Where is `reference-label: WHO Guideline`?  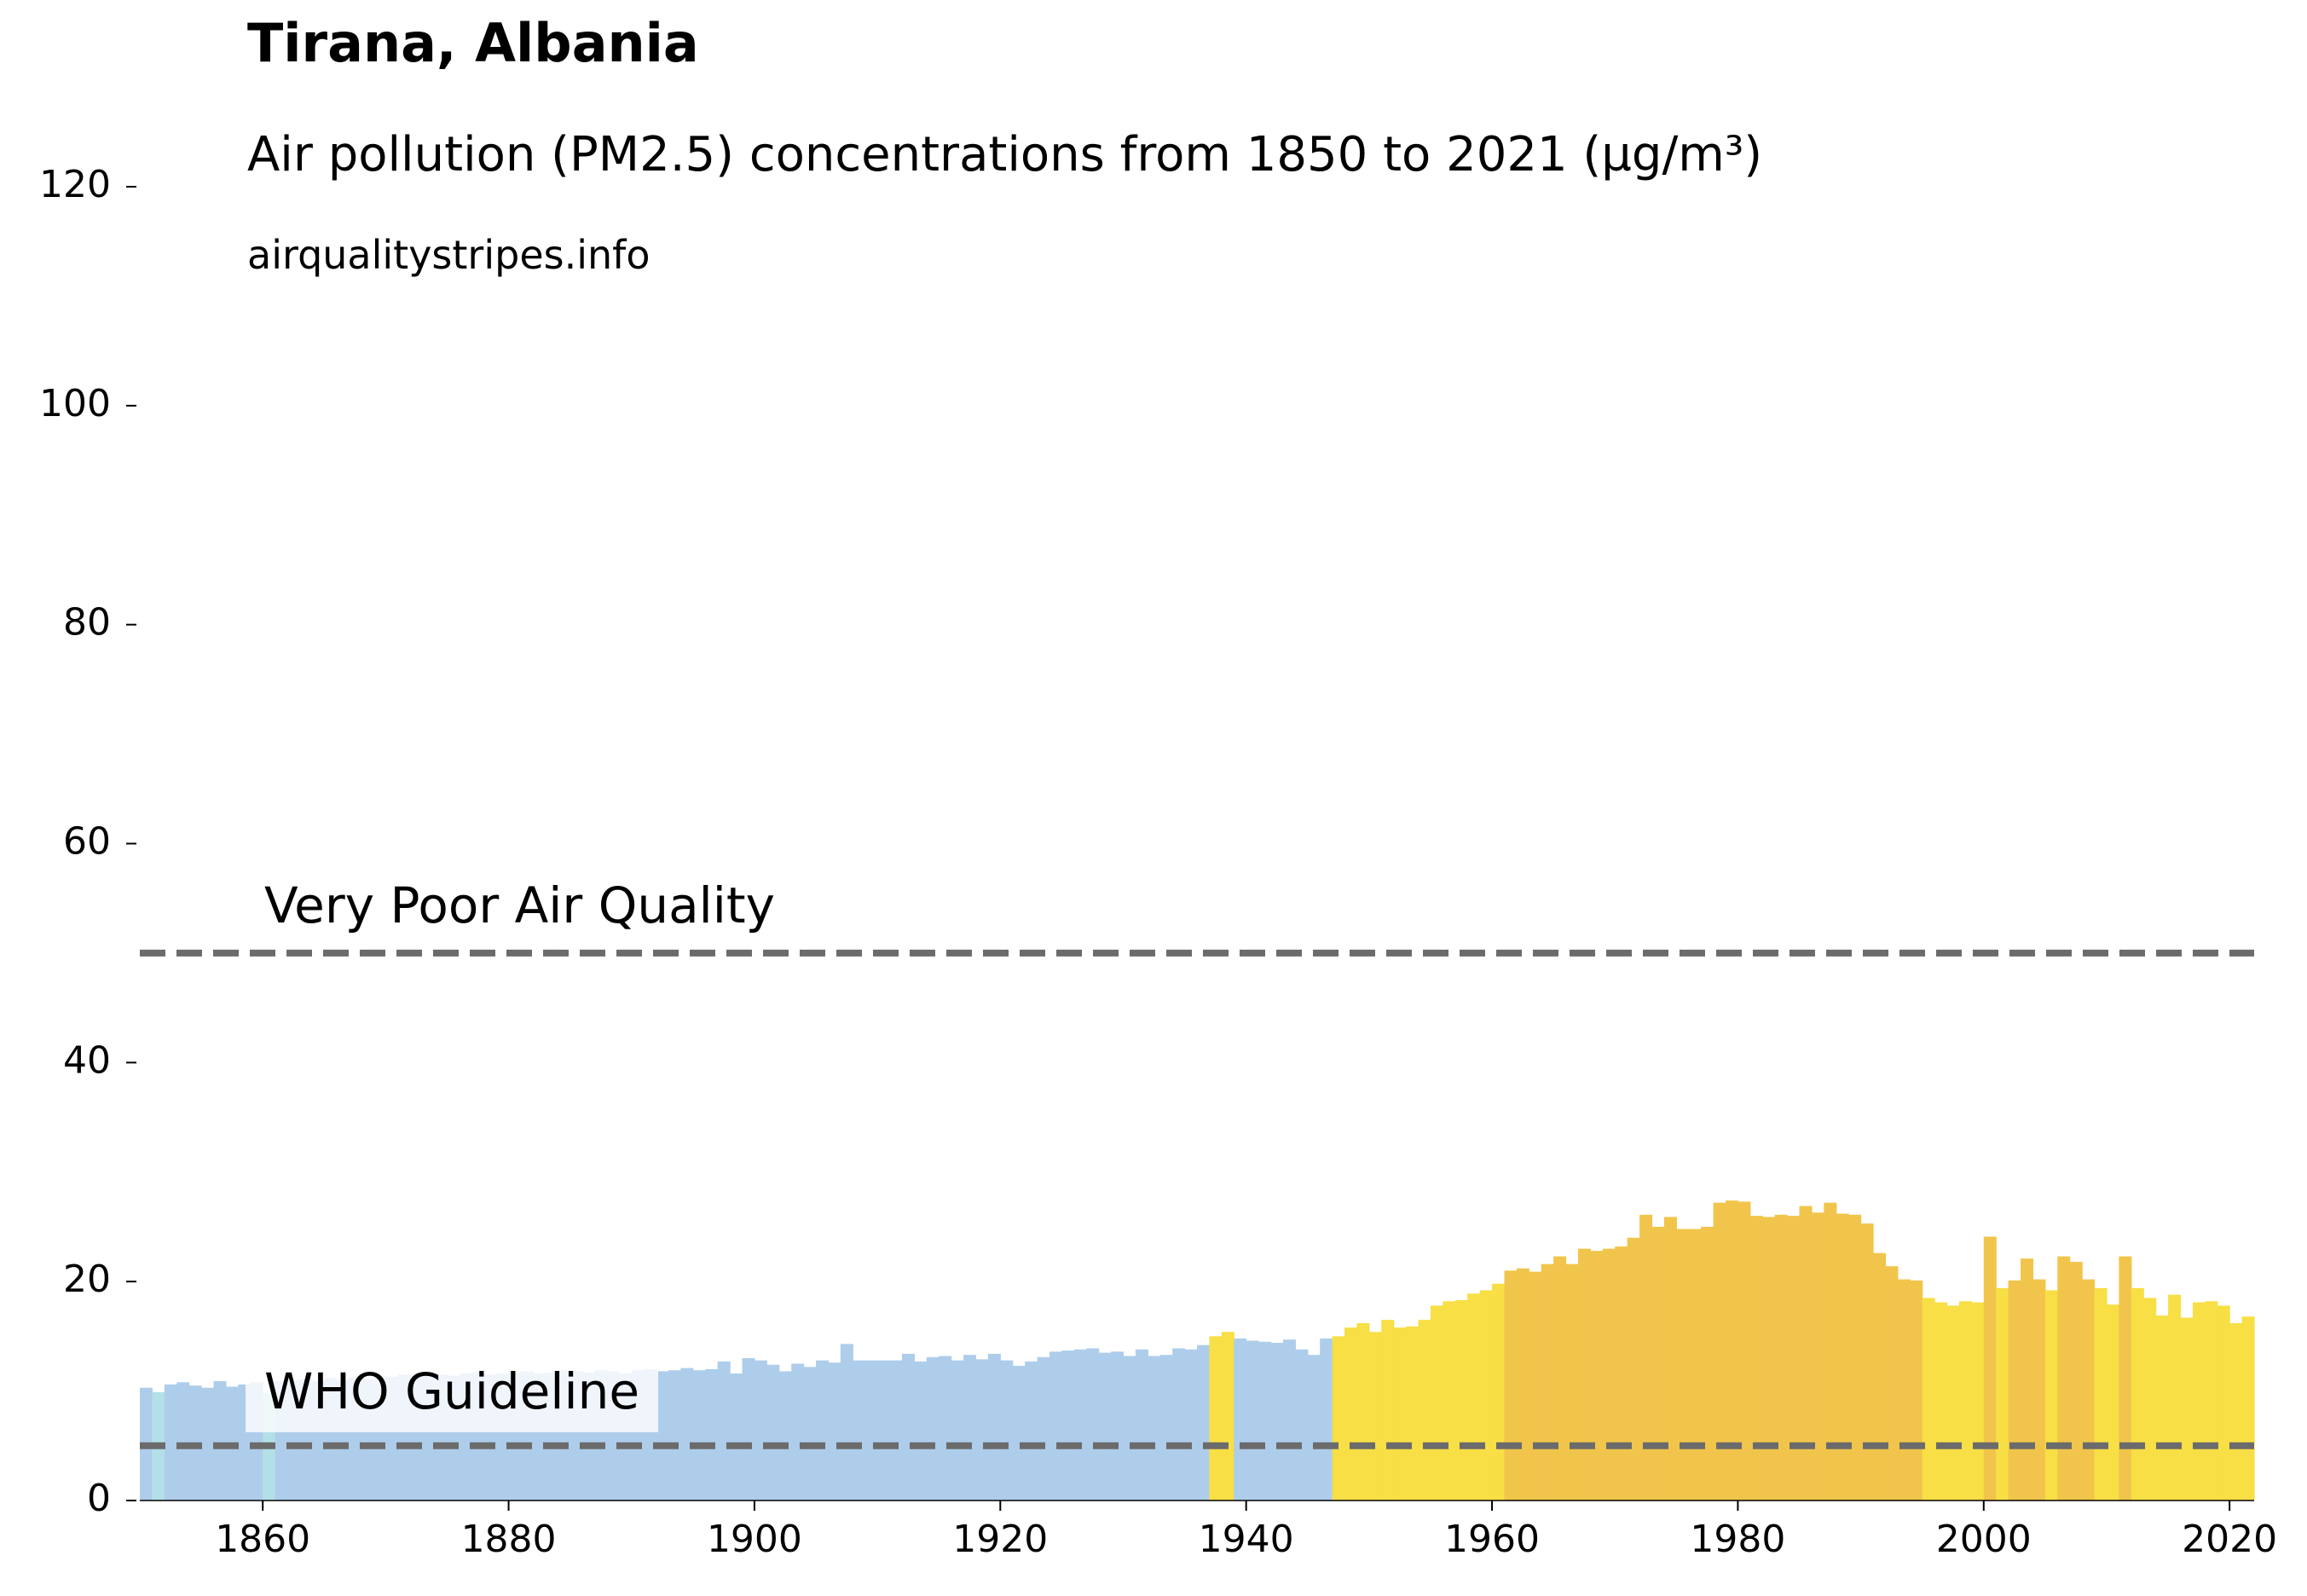
reference-label: WHO Guideline is located at coordinates (452, 1391).